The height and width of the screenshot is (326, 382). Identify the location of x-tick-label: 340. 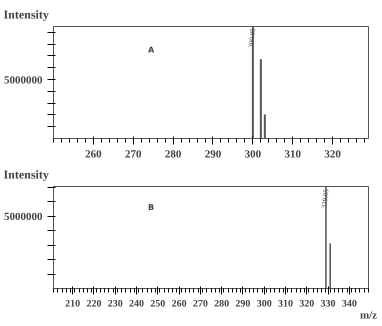
(349, 304).